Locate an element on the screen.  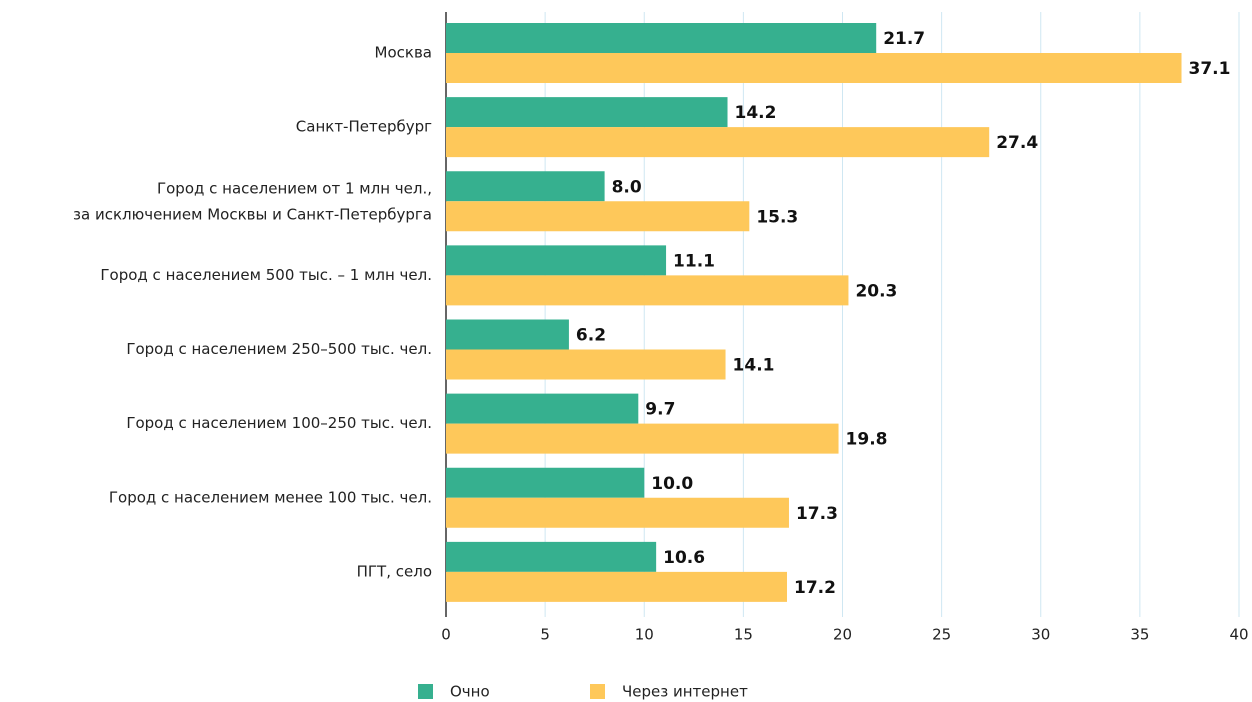
y-tick-label: Город с населением 100–250 тыс. чел. is located at coordinates (279, 423).